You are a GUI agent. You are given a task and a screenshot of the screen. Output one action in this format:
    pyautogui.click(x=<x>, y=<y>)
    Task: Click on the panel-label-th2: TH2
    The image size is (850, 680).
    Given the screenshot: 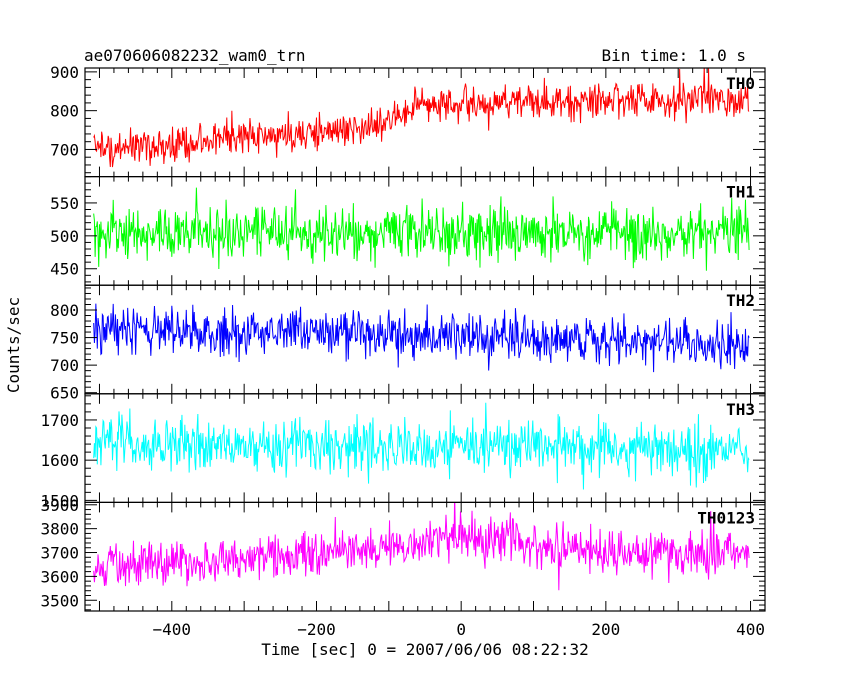 What is the action you would take?
    pyautogui.click(x=740, y=300)
    